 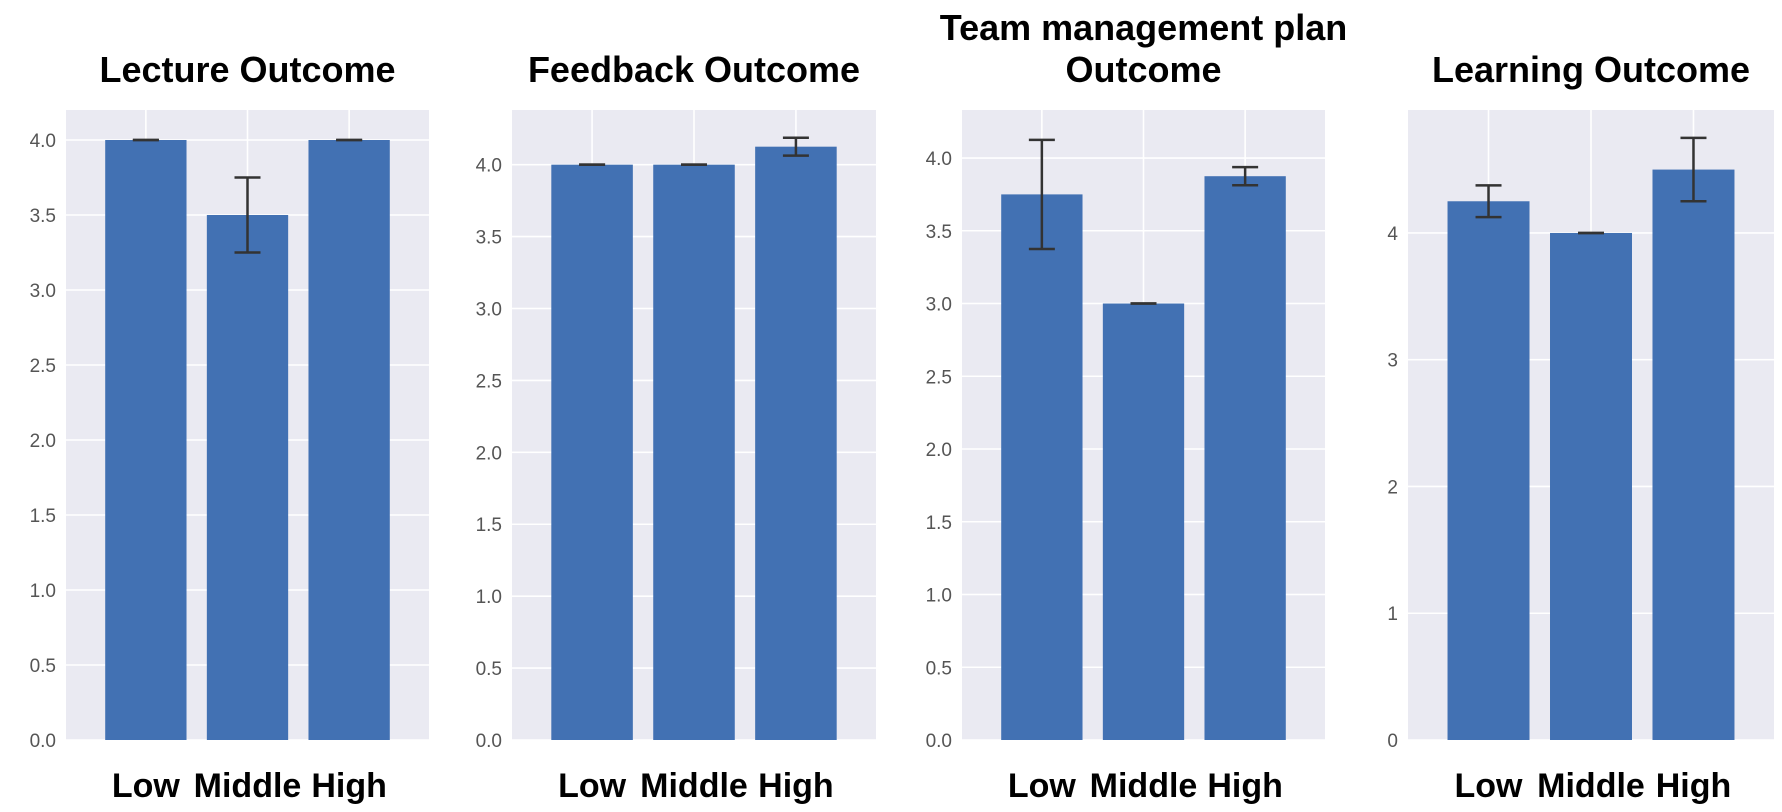 What do you see at coordinates (247, 69) in the screenshot?
I see `chart-title: Lecture Outcome` at bounding box center [247, 69].